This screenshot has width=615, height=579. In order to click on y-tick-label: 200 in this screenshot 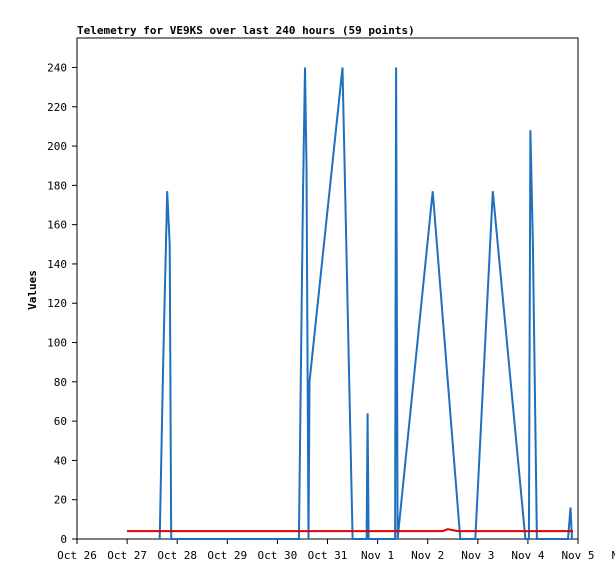, I will do `click(57, 146)`.